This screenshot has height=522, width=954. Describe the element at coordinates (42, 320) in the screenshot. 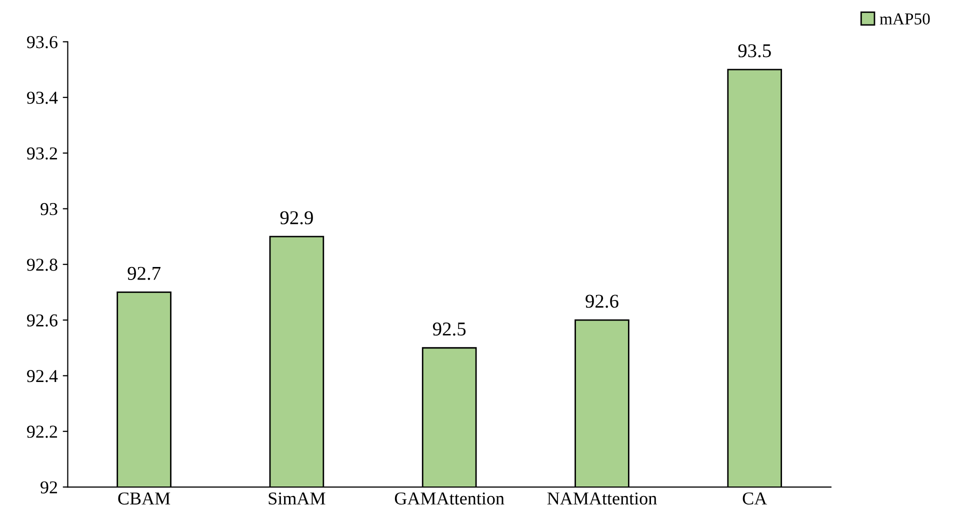

I see `y-tick-label: 92.6` at that location.